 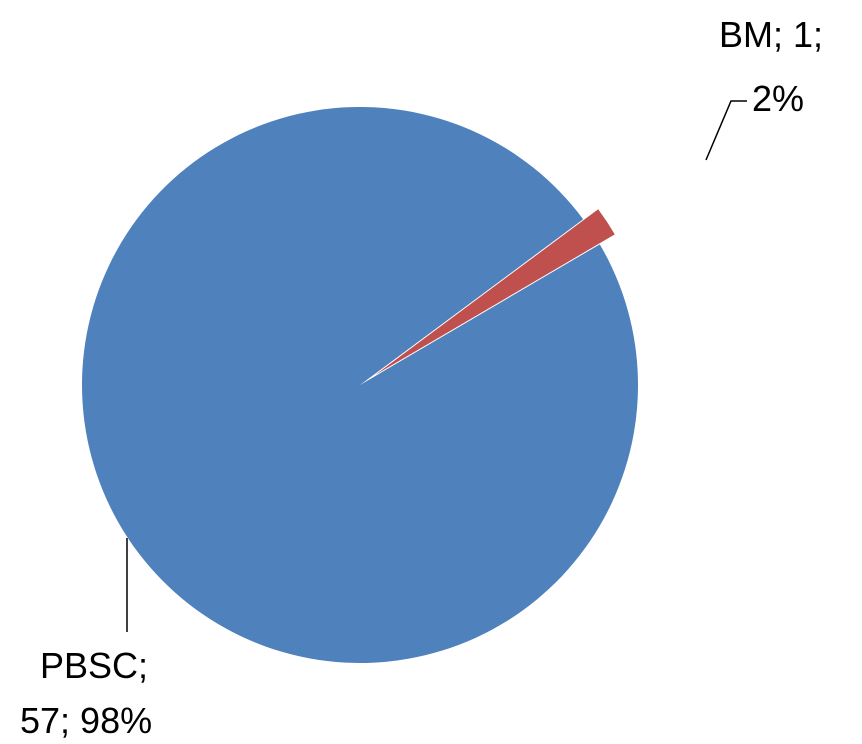 I want to click on pie-slice-bm, so click(x=495, y=292).